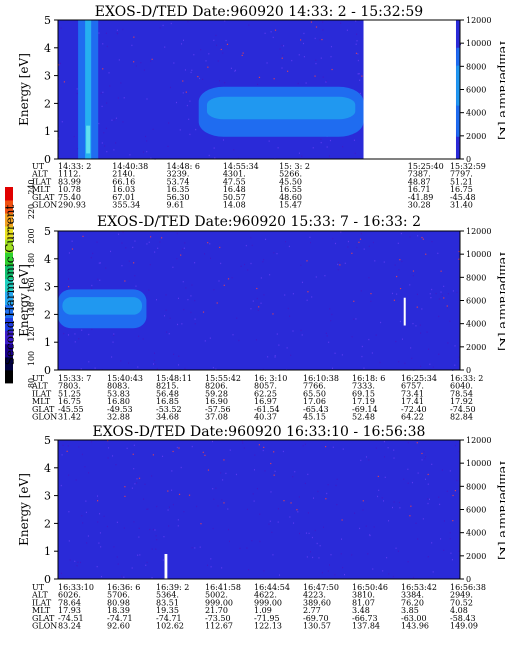  What do you see at coordinates (47, 48) in the screenshot?
I see `y-tick-label: 4` at bounding box center [47, 48].